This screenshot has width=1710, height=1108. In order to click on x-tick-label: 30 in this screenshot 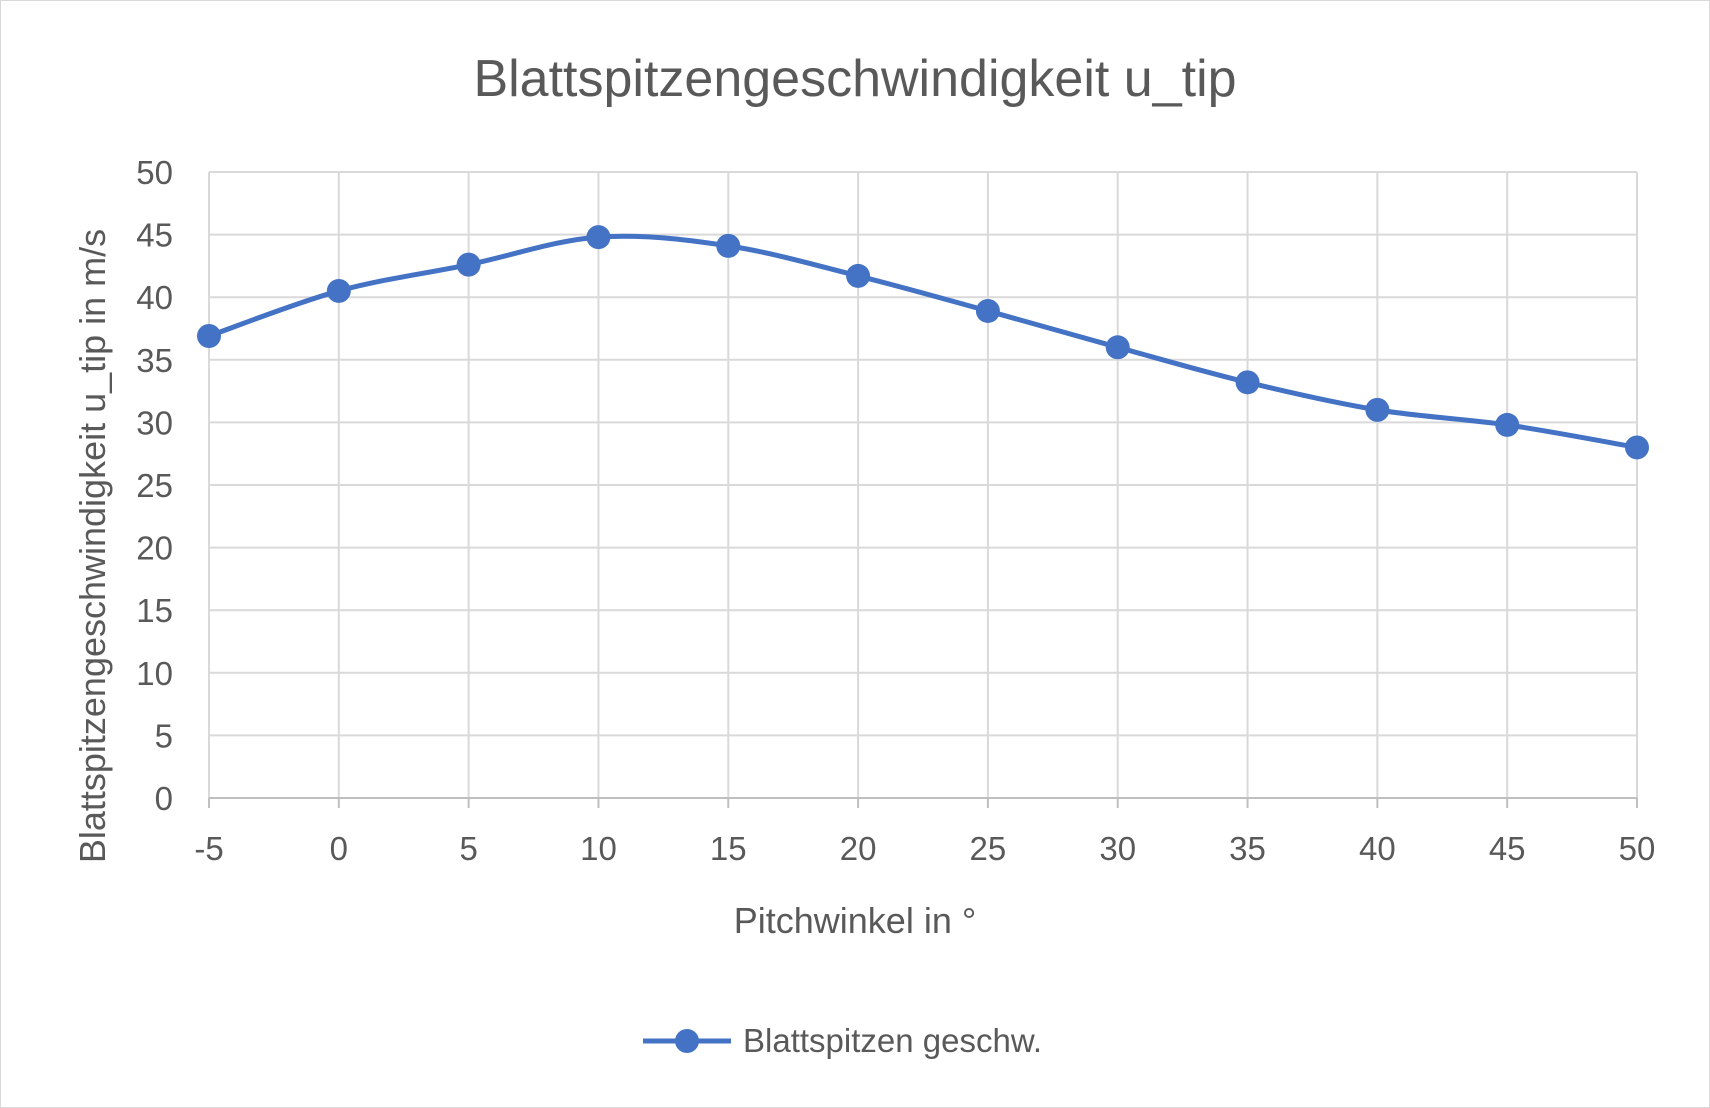, I will do `click(1117, 848)`.